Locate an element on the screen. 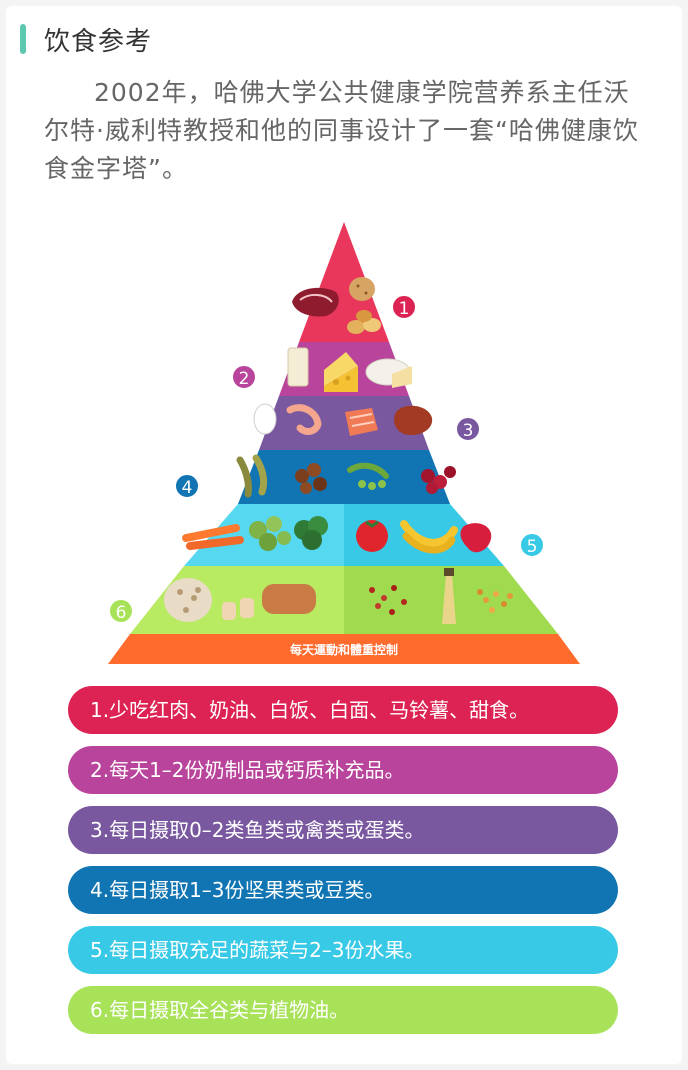 Image resolution: width=688 pixels, height=1070 pixels. svg-text: 4 is located at coordinates (187, 488).